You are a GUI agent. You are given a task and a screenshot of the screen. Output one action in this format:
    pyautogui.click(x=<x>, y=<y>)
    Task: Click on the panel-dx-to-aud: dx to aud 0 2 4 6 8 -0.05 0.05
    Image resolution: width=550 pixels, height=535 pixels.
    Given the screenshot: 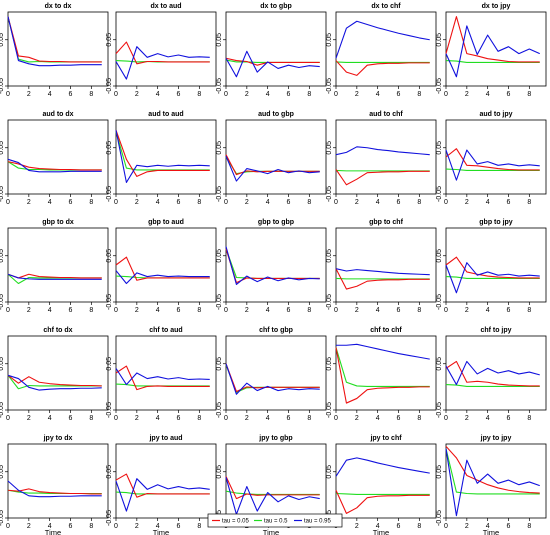 What is the action you would take?
    pyautogui.click(x=161, y=50)
    